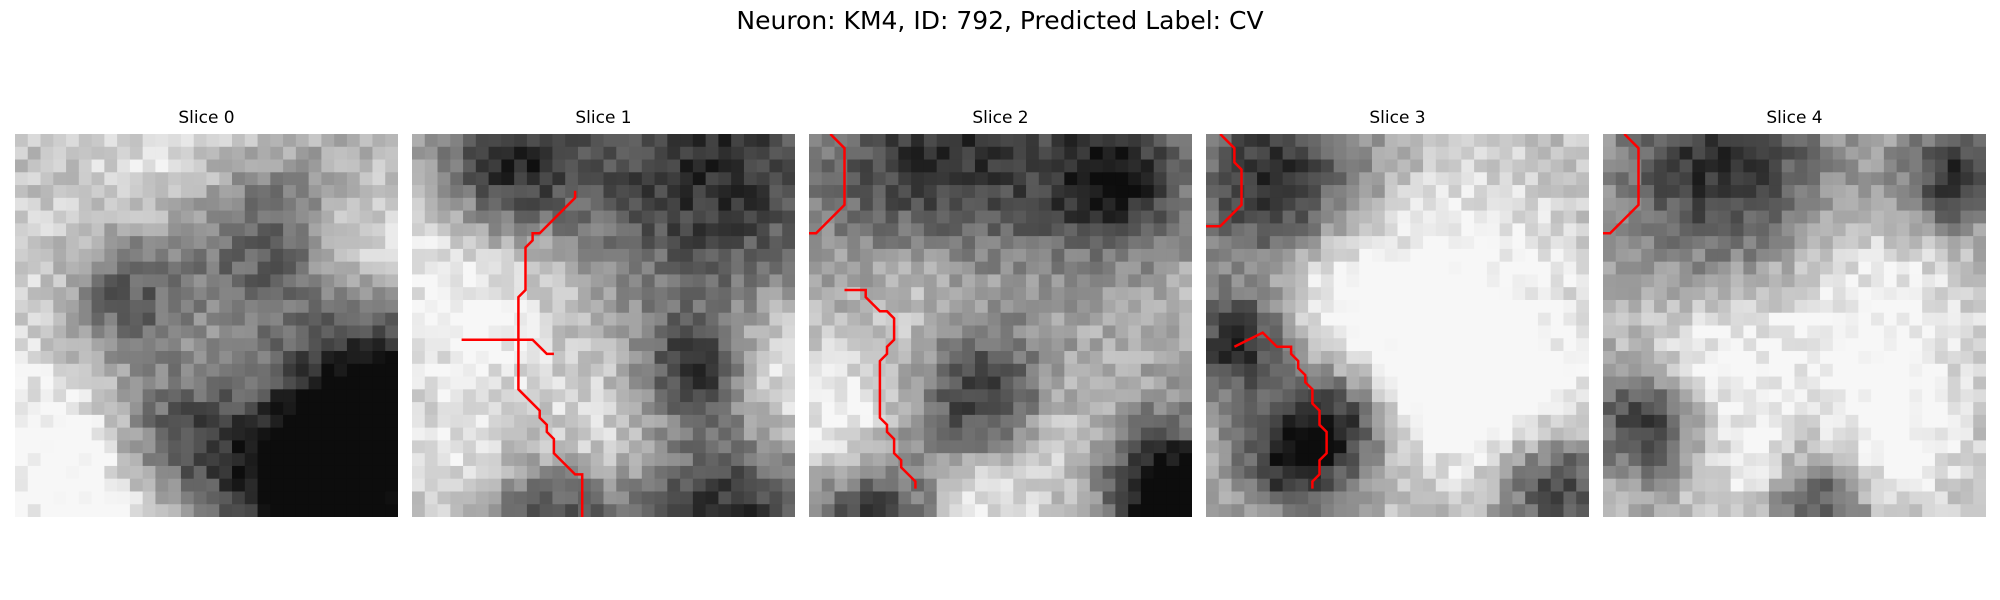 The height and width of the screenshot is (600, 2000). I want to click on slice-title-2: Slice 2, so click(1000, 118).